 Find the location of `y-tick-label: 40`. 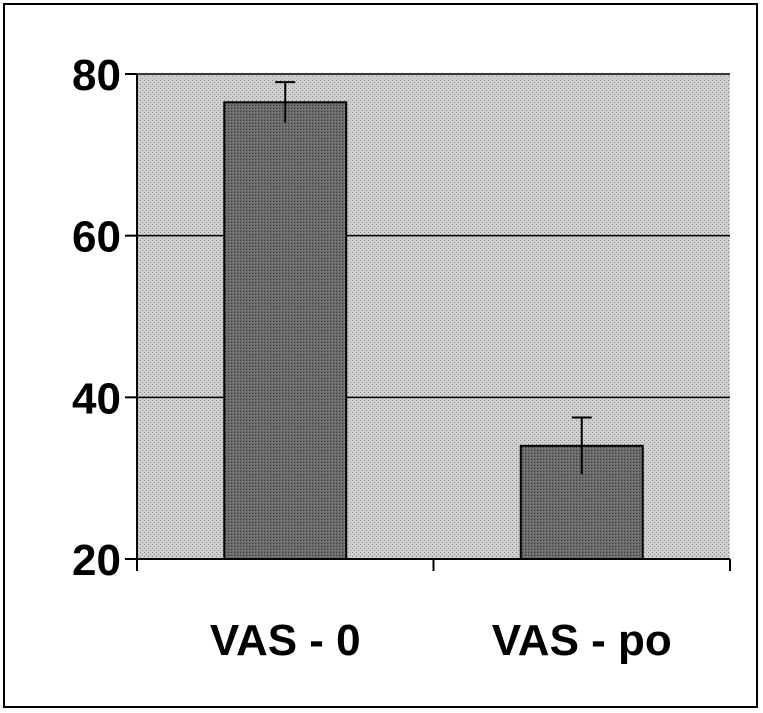

y-tick-label: 40 is located at coordinates (96, 398).